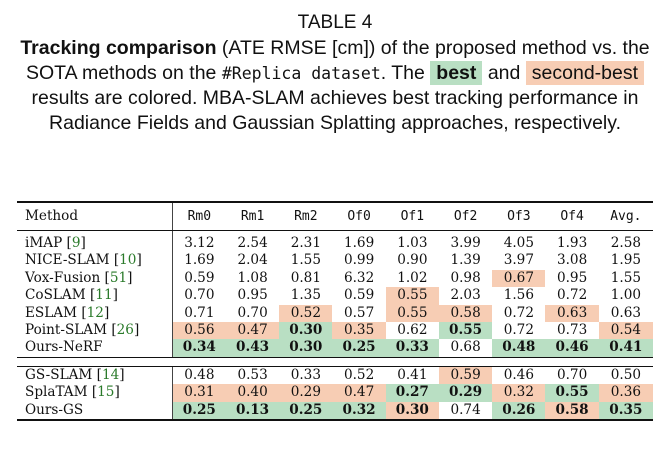 The image size is (670, 453). I want to click on value-cell-rm2: 0.33, so click(306, 375).